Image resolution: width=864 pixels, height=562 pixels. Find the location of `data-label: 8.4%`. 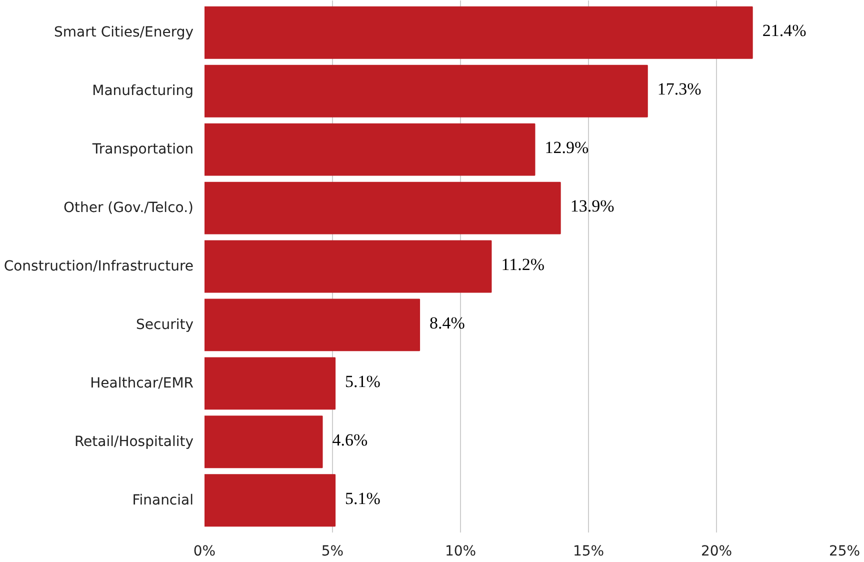

data-label: 8.4% is located at coordinates (447, 322).